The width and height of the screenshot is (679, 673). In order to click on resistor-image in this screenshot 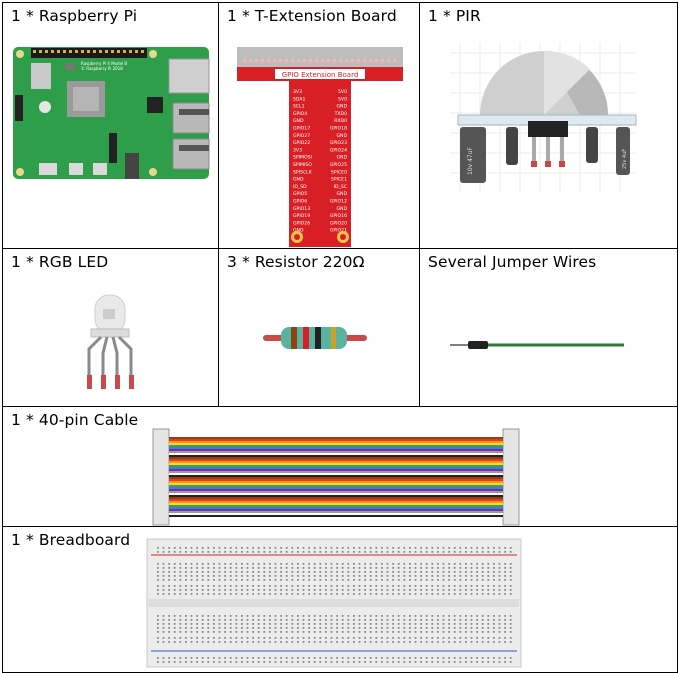, I will do `click(315, 338)`.